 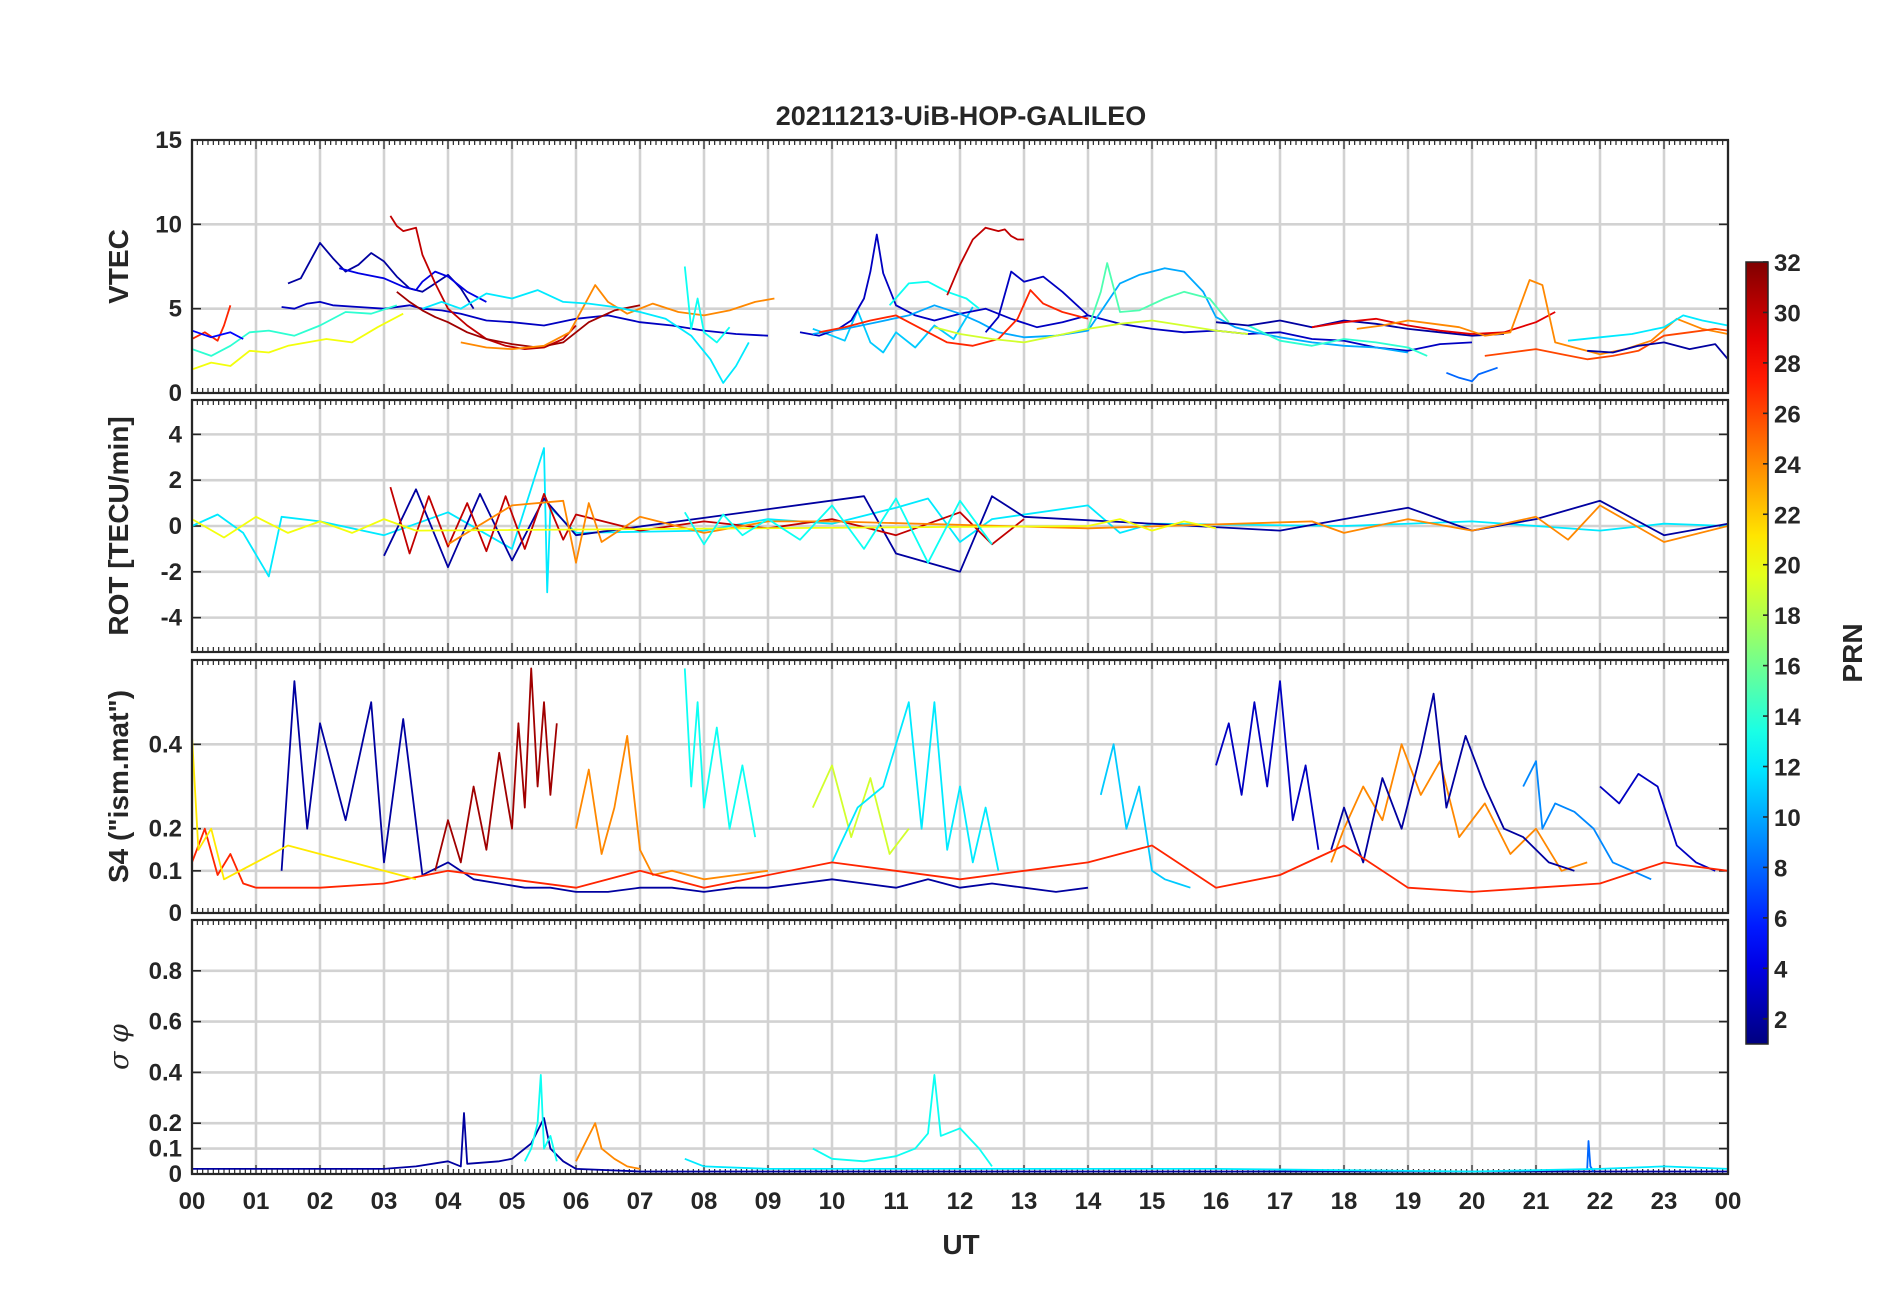 What do you see at coordinates (1787, 717) in the screenshot?
I see `colorbar-tick-label: 14` at bounding box center [1787, 717].